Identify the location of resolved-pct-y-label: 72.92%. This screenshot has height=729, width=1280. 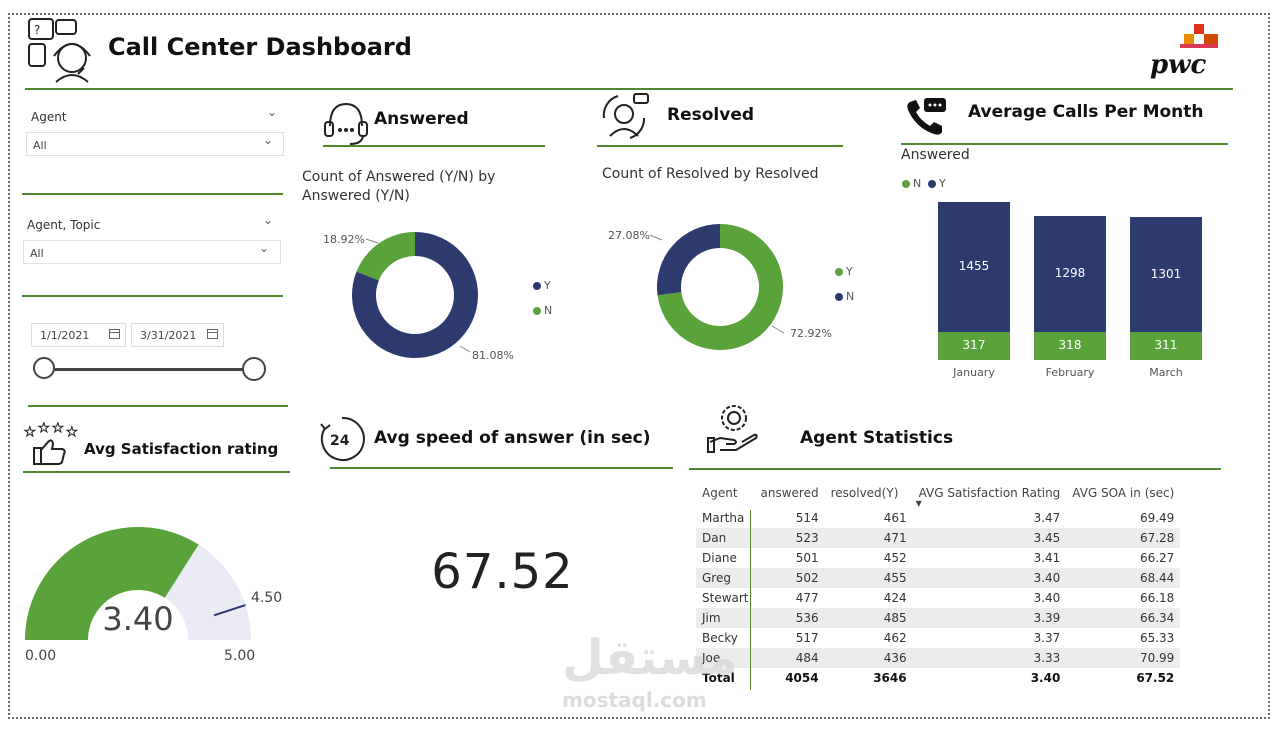
(811, 333).